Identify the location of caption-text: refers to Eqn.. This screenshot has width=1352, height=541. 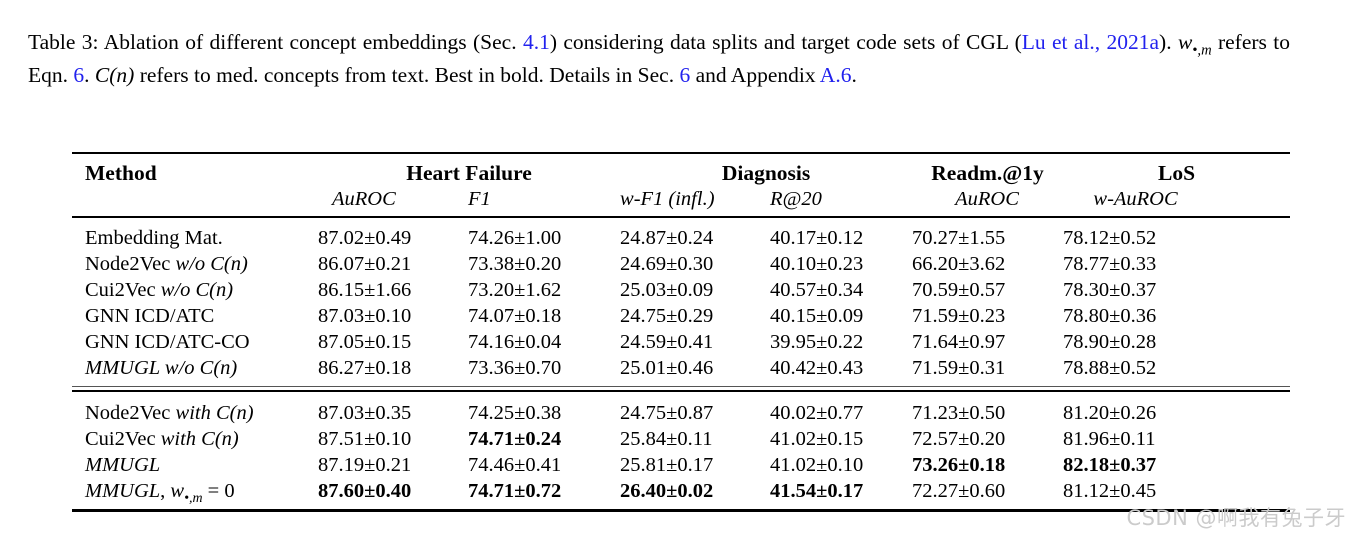
(659, 58).